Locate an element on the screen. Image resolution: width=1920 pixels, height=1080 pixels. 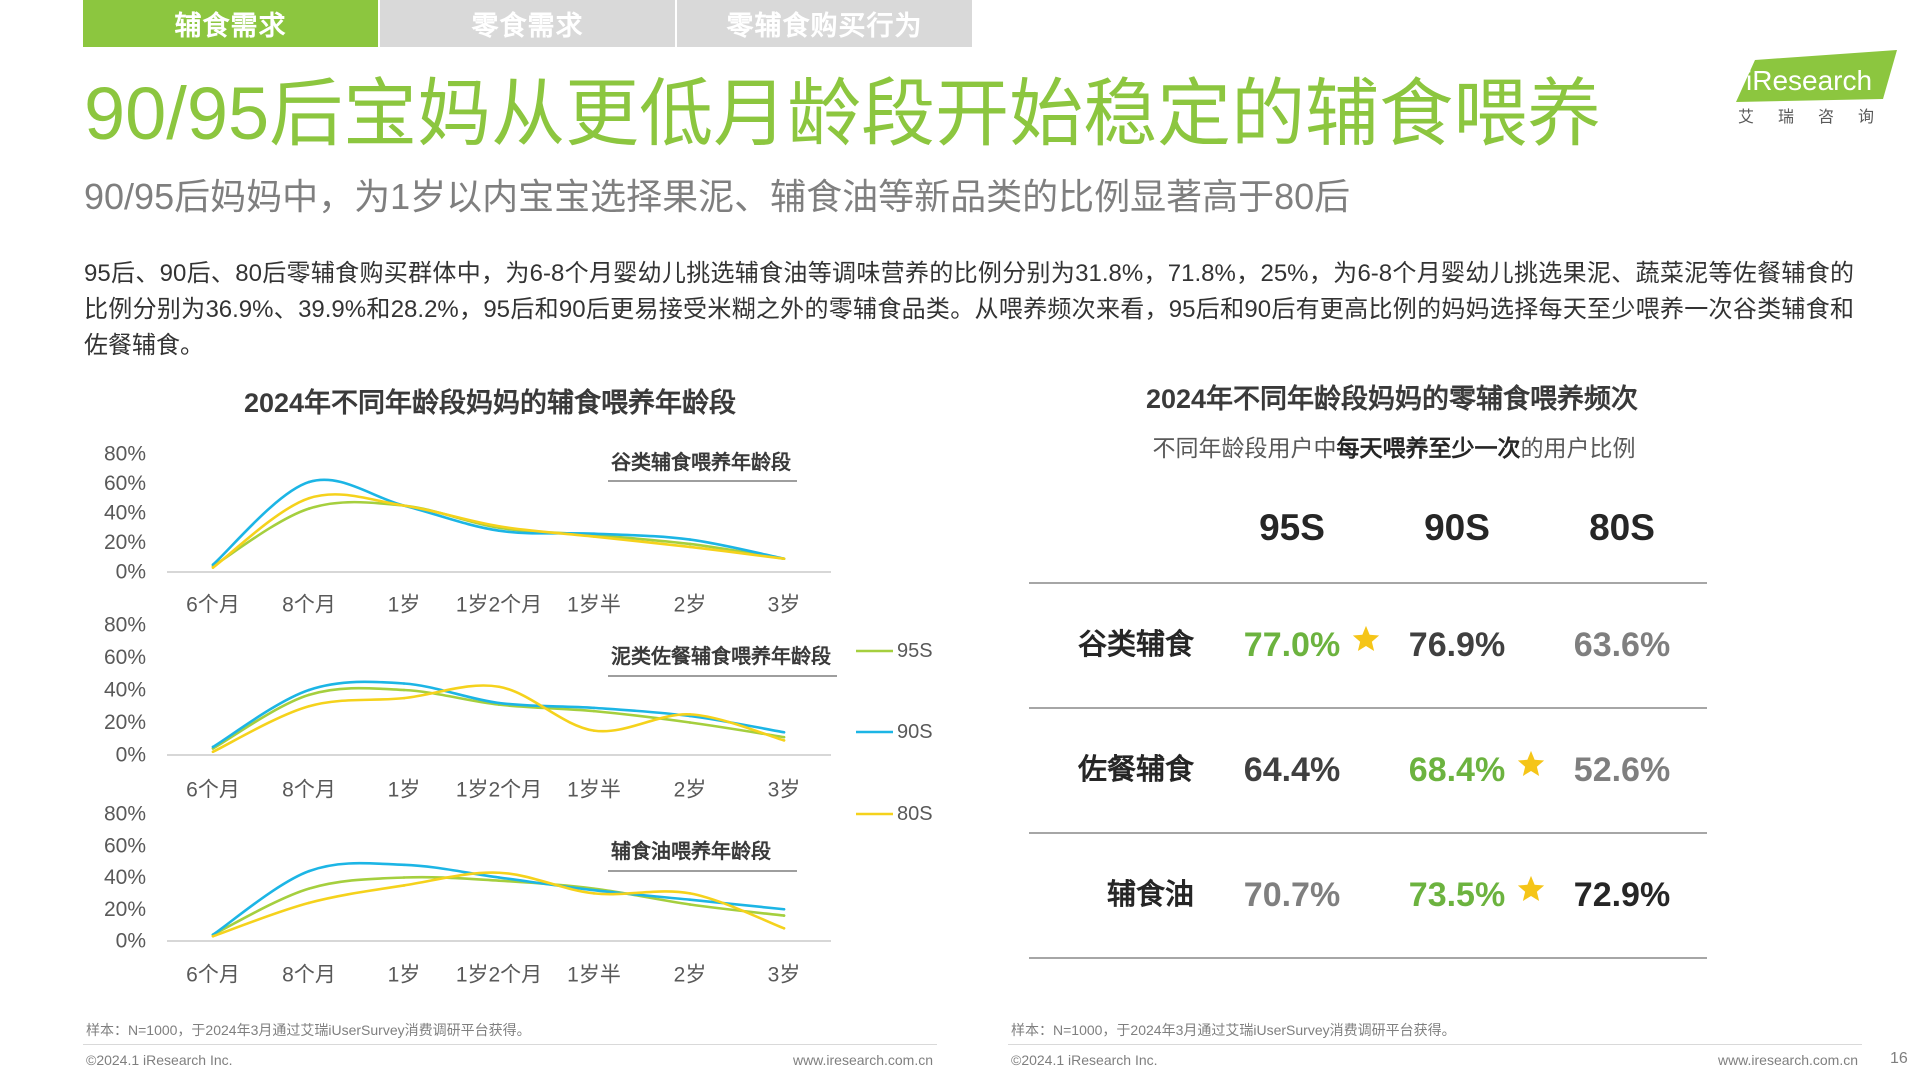
iresearch-logo: iResearch is located at coordinates (1816, 76).